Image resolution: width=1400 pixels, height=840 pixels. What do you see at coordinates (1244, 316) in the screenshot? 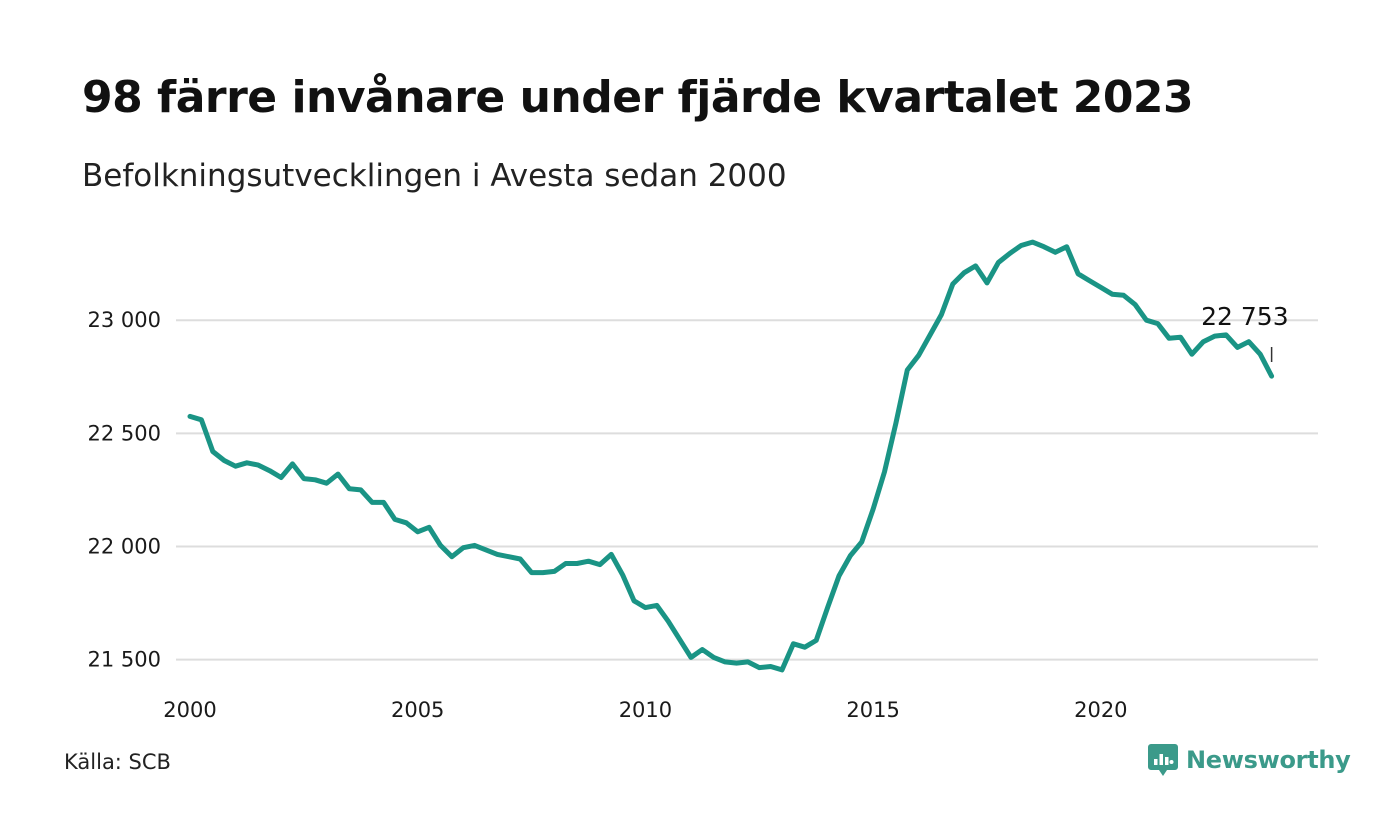
I see `annotation-label: 22 753` at bounding box center [1244, 316].